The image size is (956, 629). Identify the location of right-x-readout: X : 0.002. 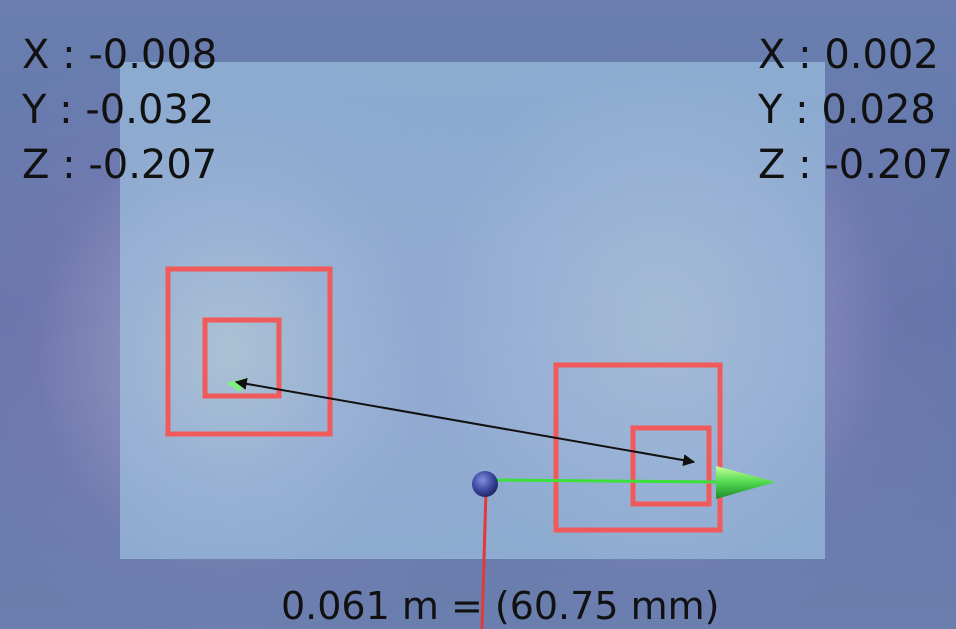
(848, 55).